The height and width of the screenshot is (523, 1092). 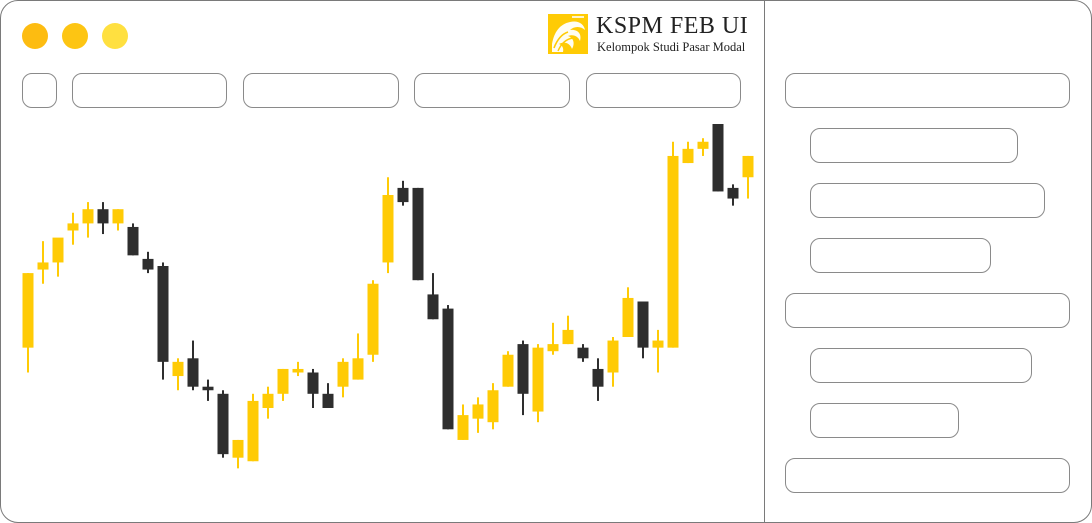 I want to click on kspm-logo-icon, so click(x=568, y=34).